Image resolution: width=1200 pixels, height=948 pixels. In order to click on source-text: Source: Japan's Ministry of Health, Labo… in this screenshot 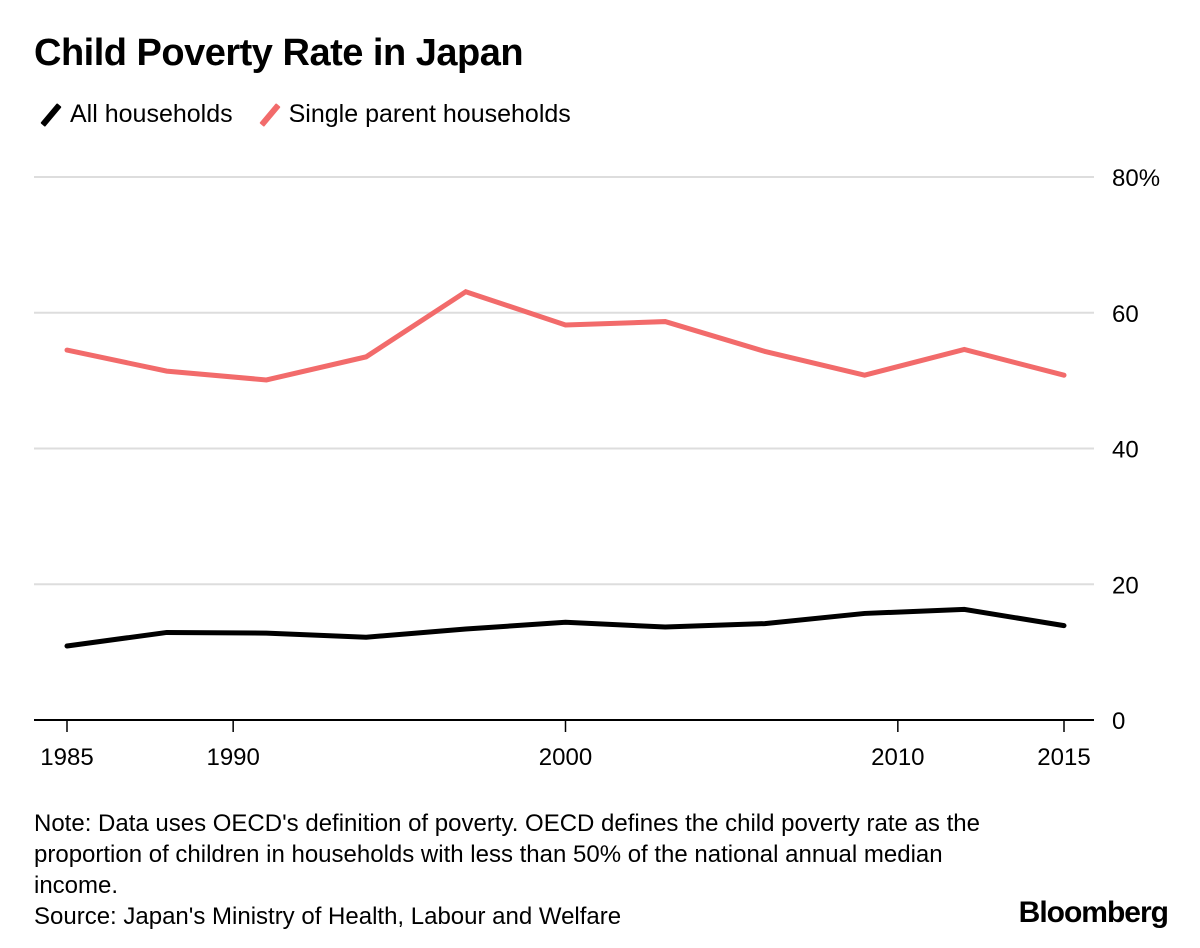, I will do `click(328, 916)`.